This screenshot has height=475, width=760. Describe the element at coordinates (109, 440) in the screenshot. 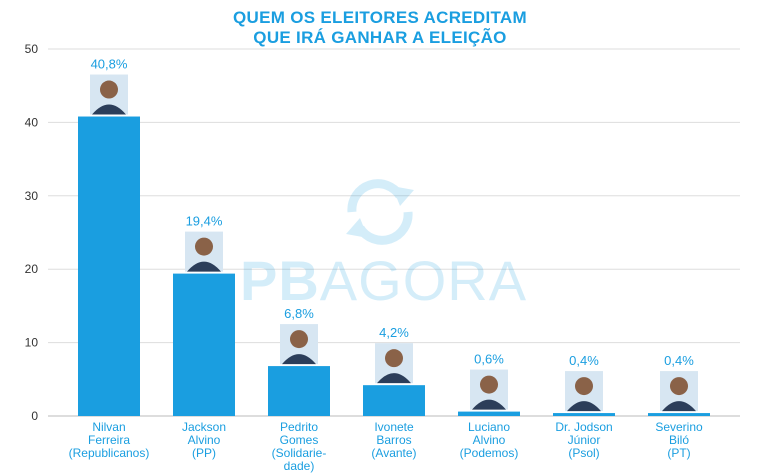

I see `category-label: Ferreira` at that location.